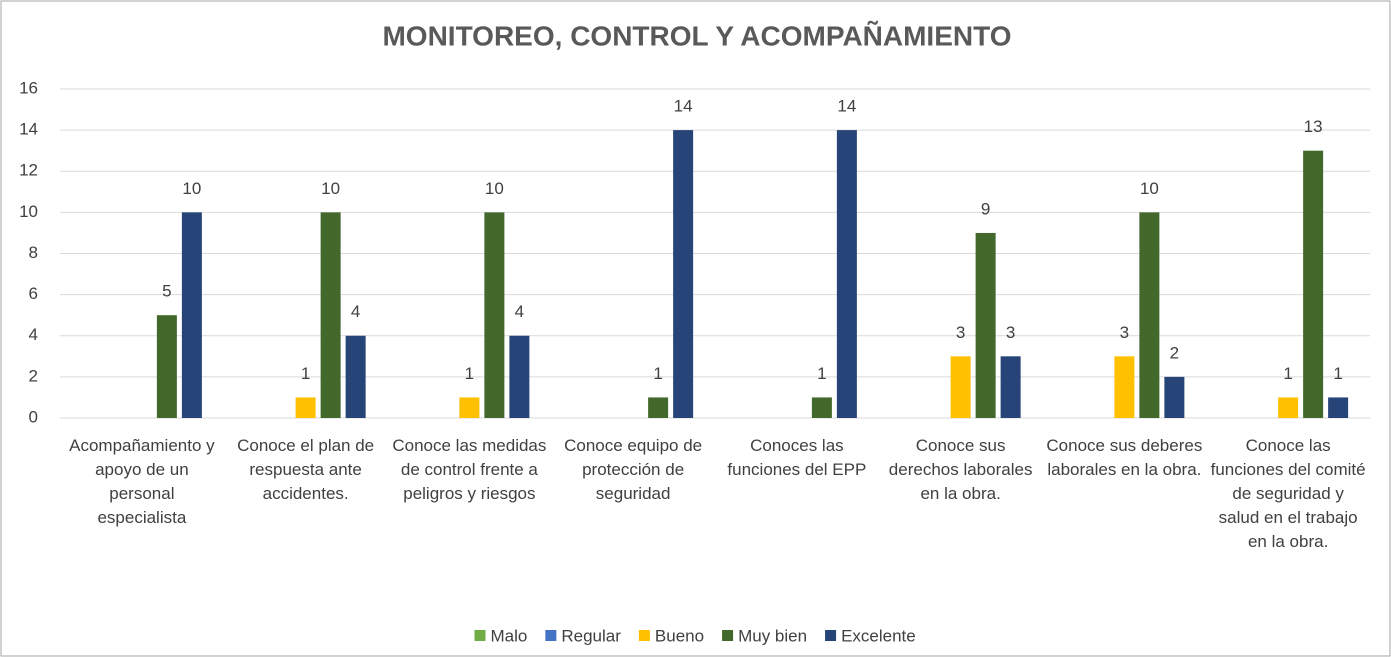  Describe the element at coordinates (33, 252) in the screenshot. I see `y-tick-label: 8` at that location.